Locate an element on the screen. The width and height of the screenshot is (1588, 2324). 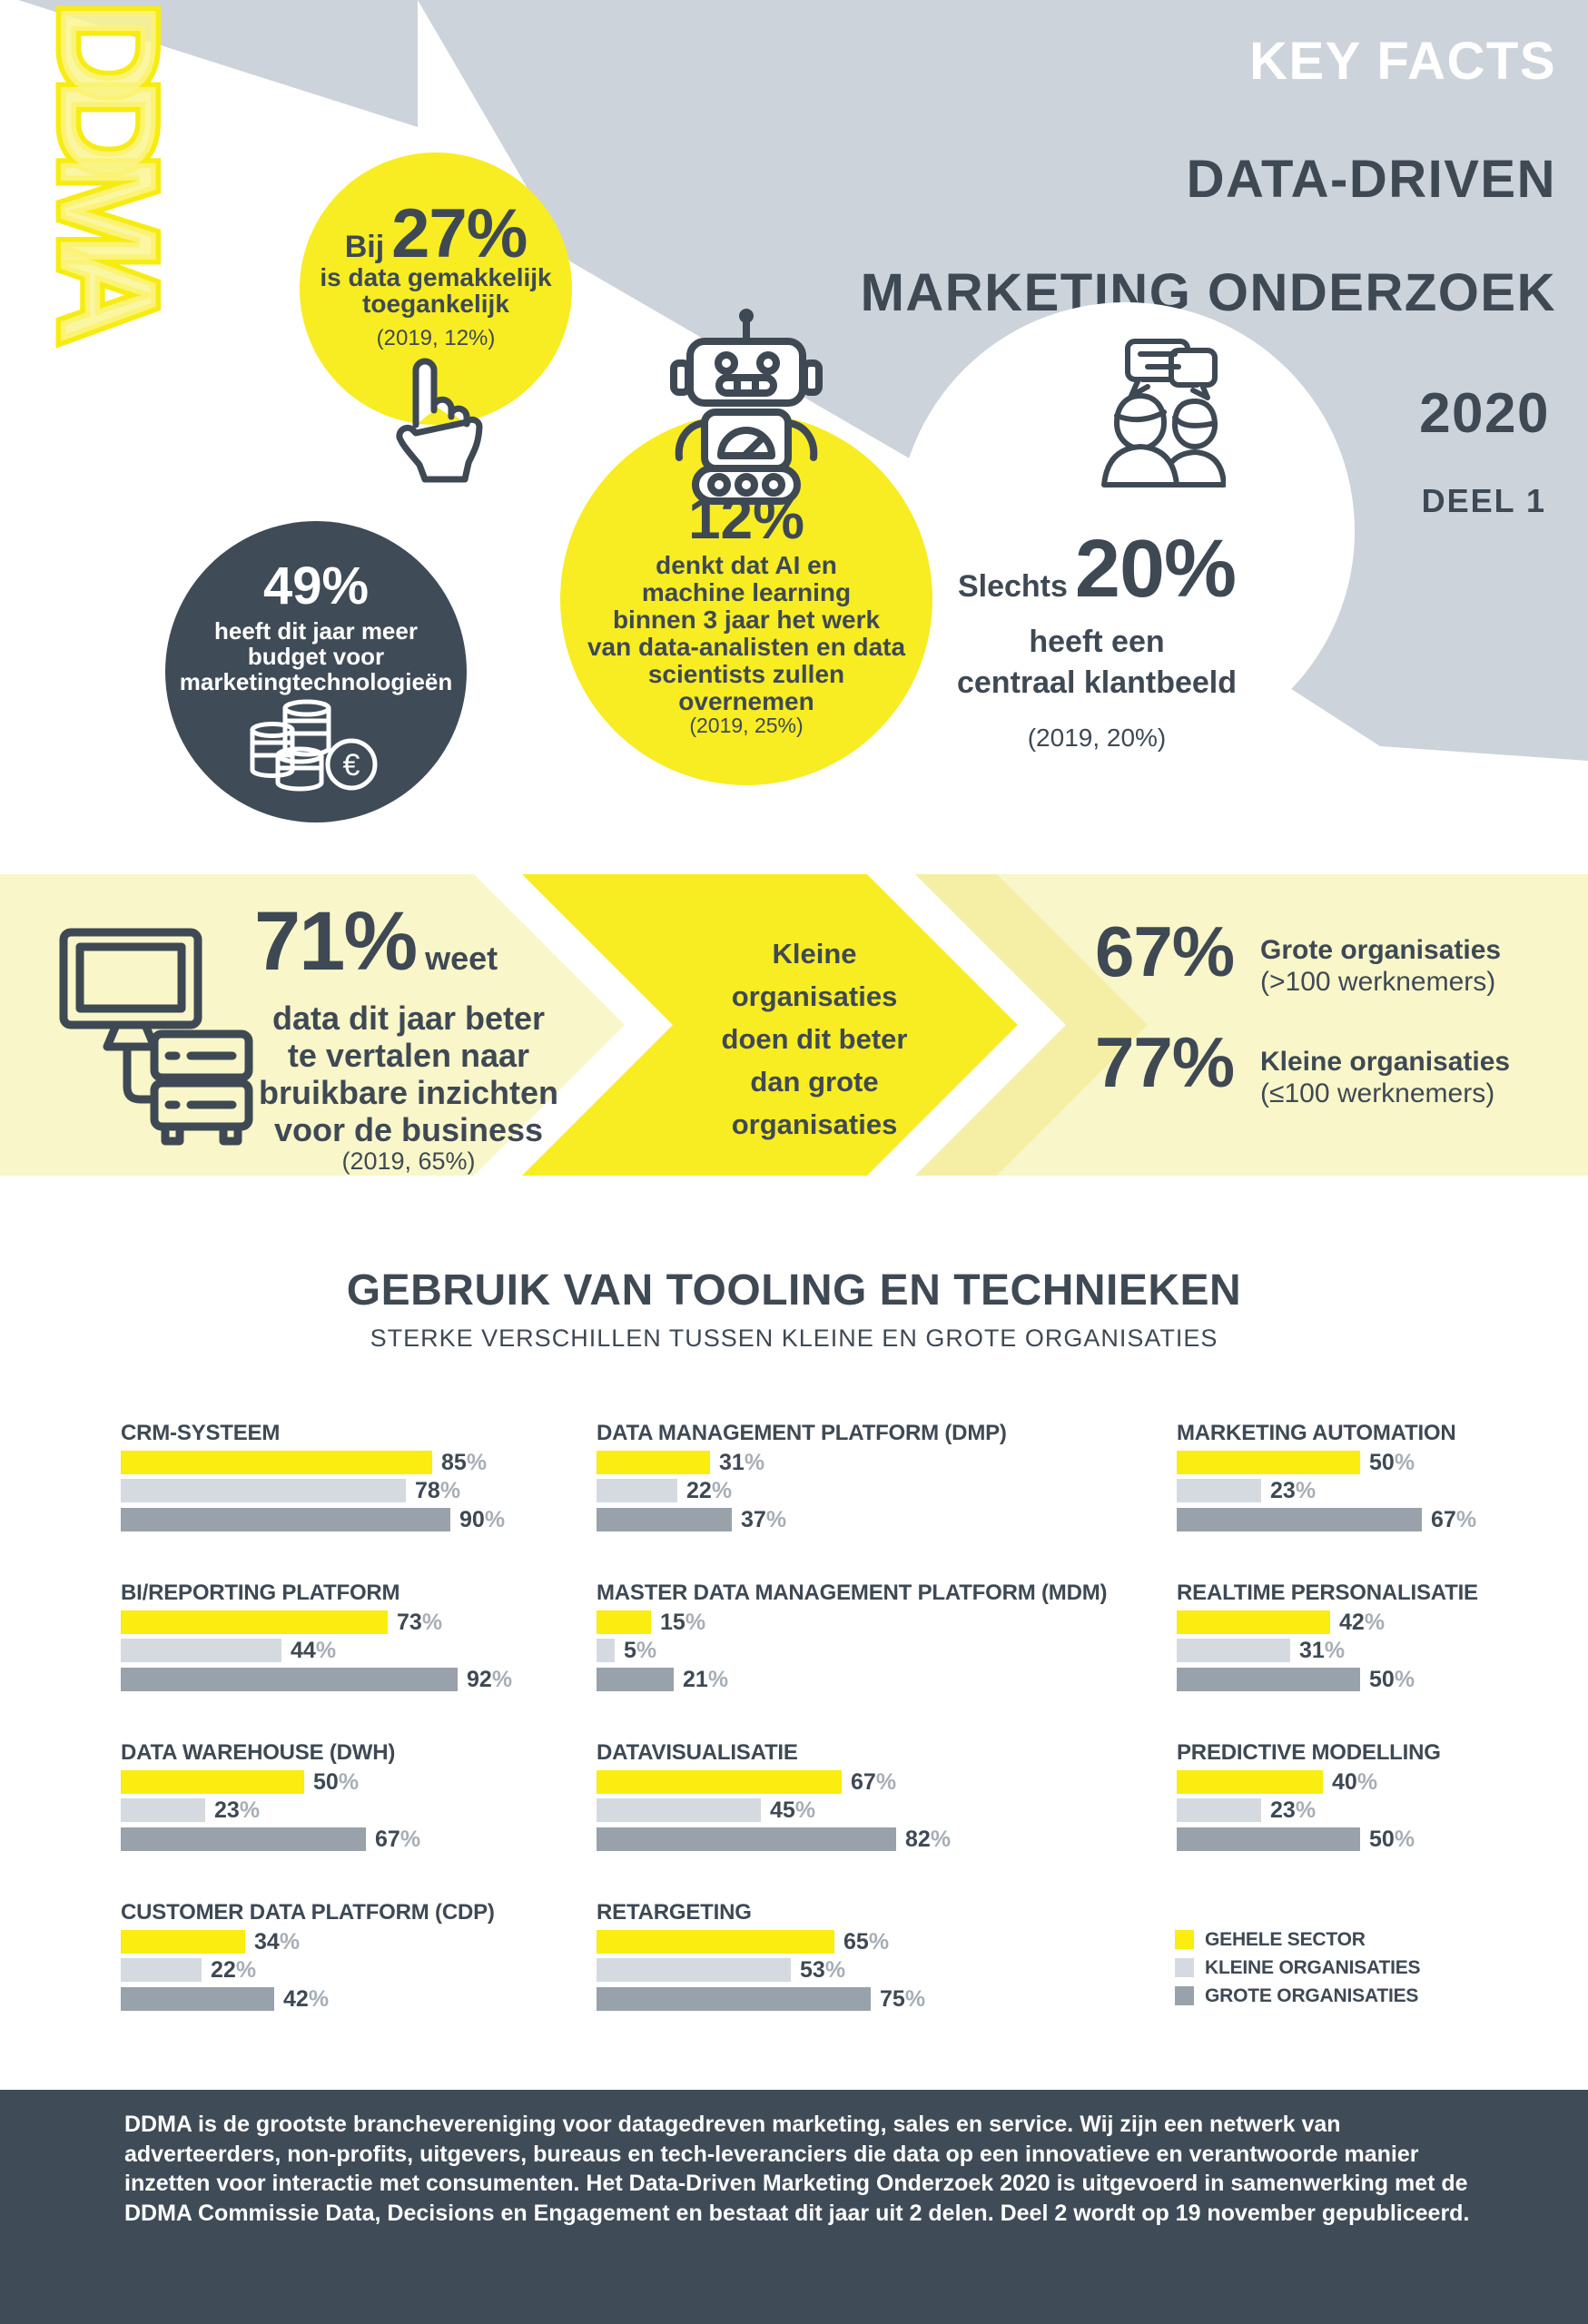
section-title: GEBRUIK VAN TOOLING EN TECHNIEKEN is located at coordinates (794, 1290).